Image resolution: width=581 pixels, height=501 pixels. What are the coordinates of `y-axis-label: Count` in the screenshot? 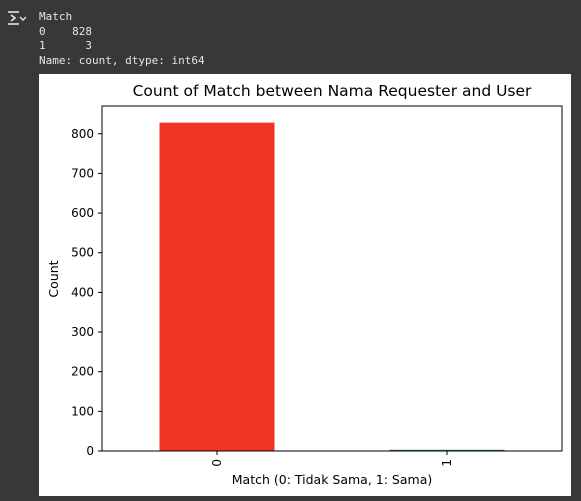 It's located at (53, 278).